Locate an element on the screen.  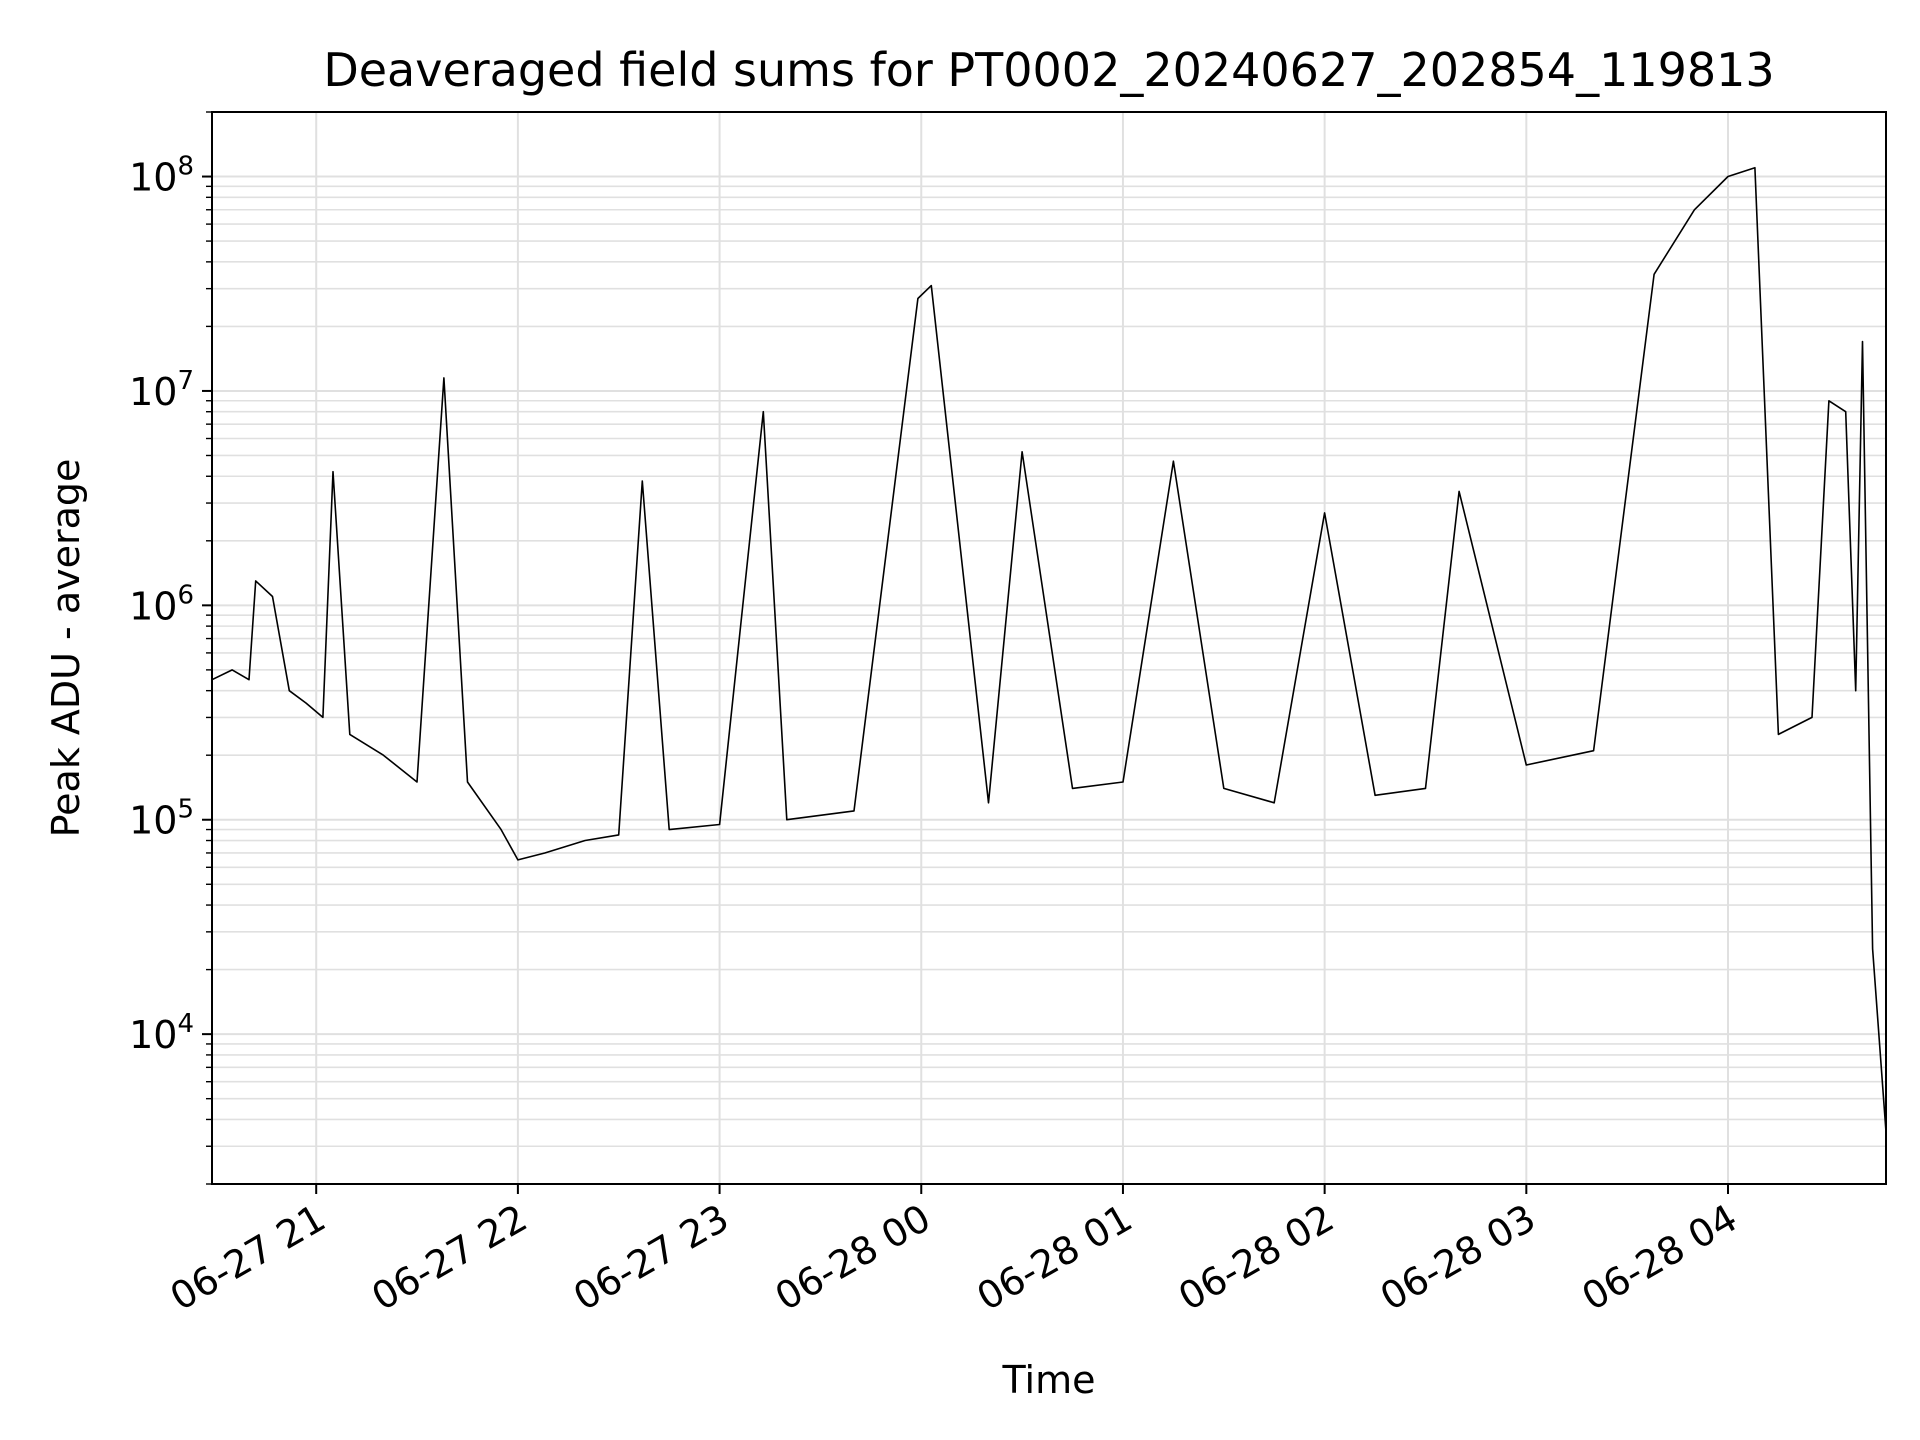
y-tick-label: 108 is located at coordinates (161, 176).